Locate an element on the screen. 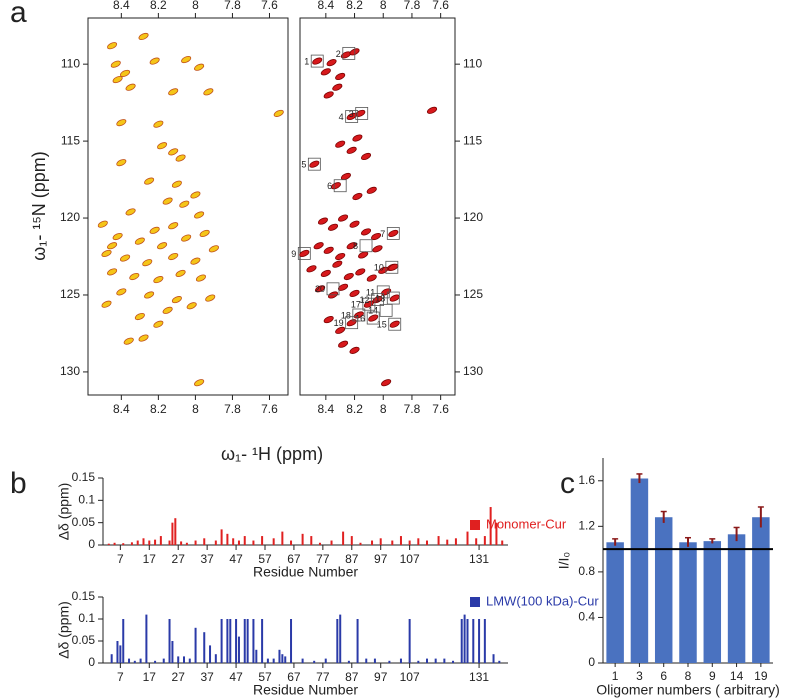  y-tick-label: 110 is located at coordinates (70, 63).